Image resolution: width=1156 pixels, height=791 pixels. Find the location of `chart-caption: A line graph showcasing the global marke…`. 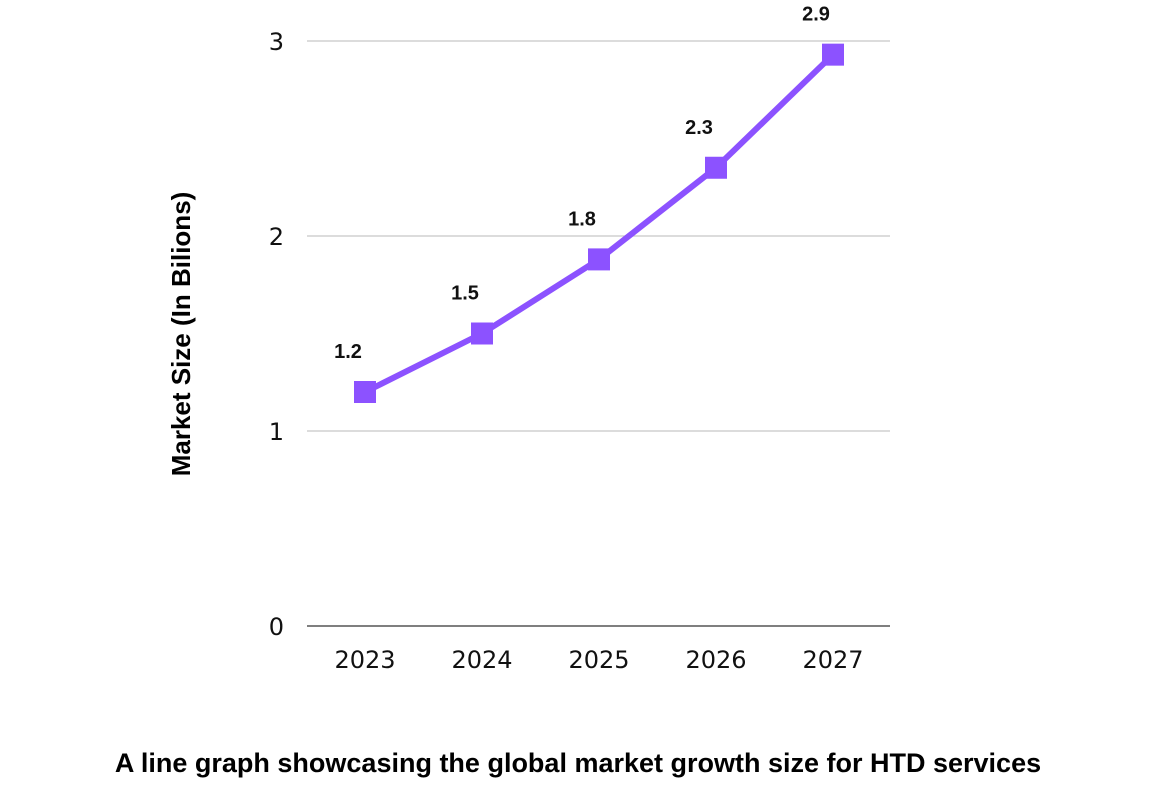

chart-caption: A line graph showcasing the global marke… is located at coordinates (578, 763).